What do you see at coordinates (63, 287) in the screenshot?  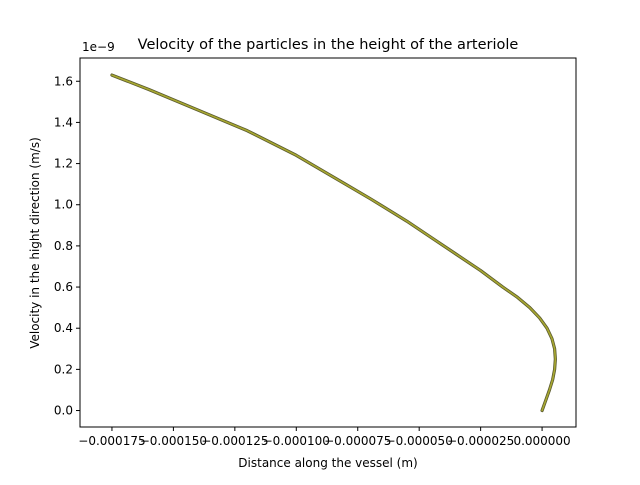 I see `y-tick-label: 0.6` at bounding box center [63, 287].